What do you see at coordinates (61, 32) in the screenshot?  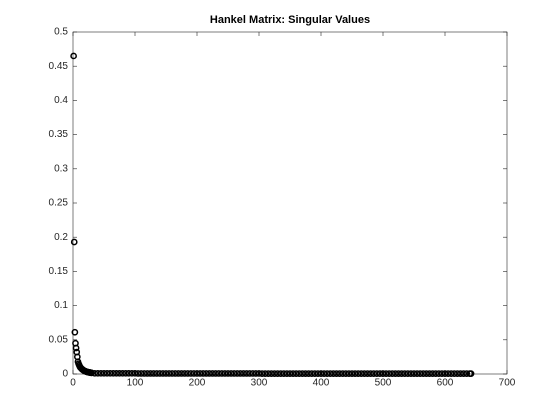 I see `y-tick-label: 0.5` at bounding box center [61, 32].